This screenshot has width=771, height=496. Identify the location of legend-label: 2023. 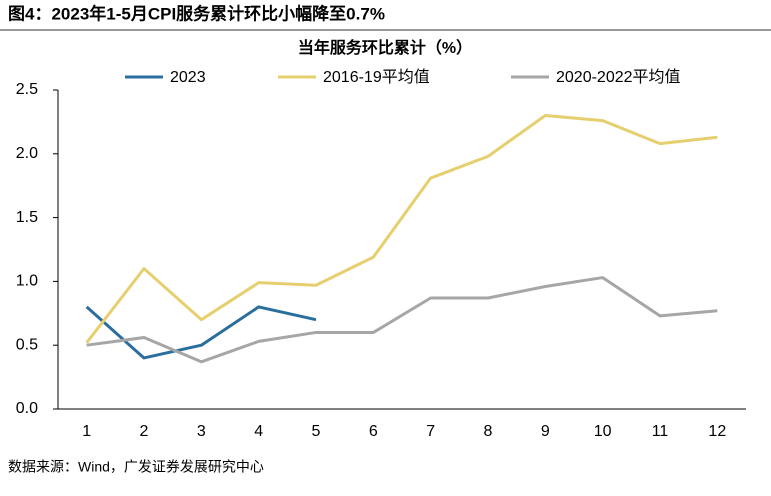
(188, 77).